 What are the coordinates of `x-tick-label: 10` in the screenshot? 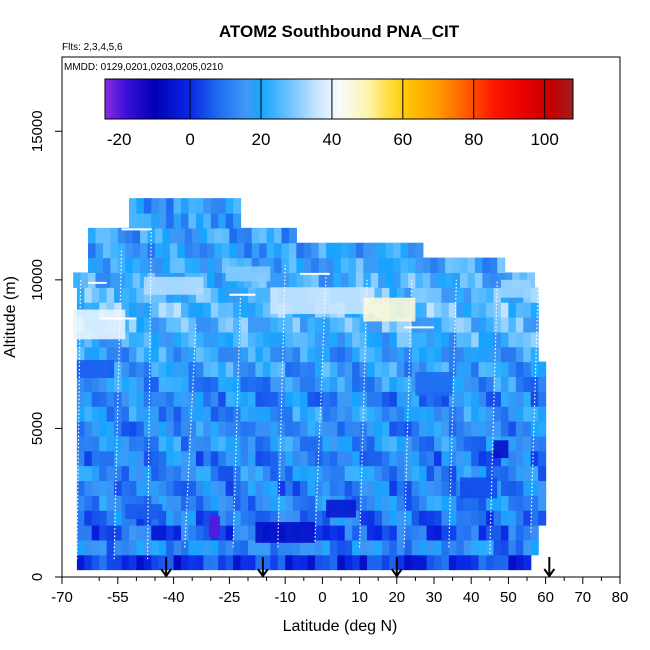 It's located at (359, 597).